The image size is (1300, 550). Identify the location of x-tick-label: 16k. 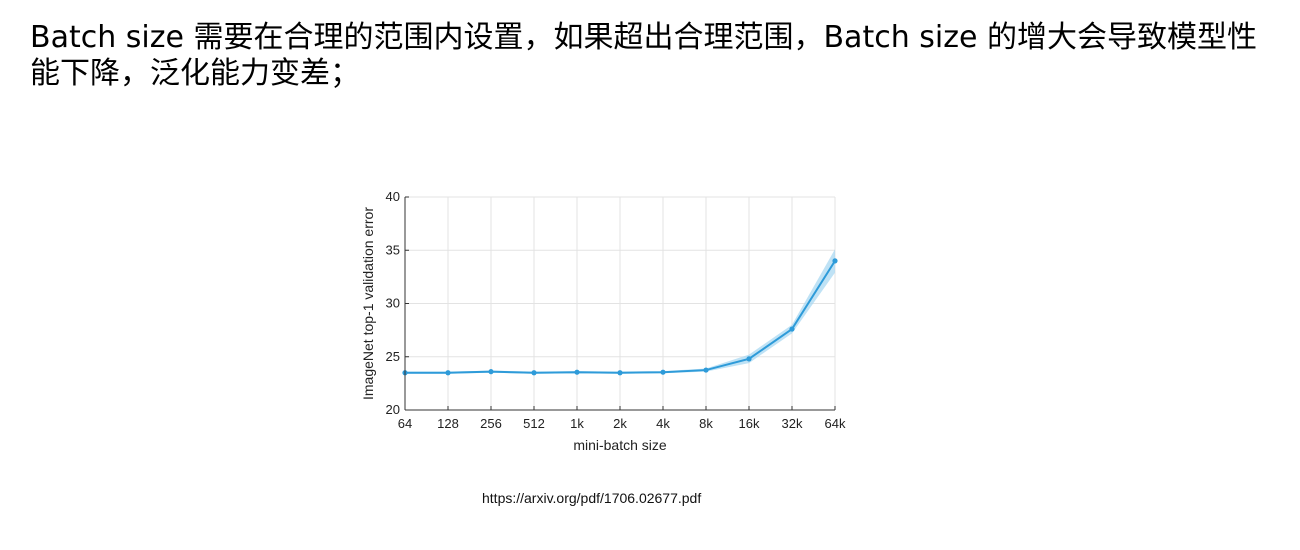
(749, 423).